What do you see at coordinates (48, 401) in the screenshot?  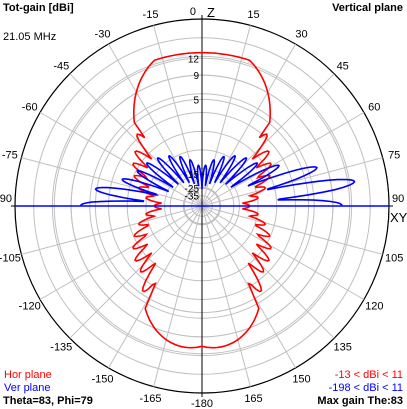 I see `theta-phi-readout: Theta=83, Phi=79` at bounding box center [48, 401].